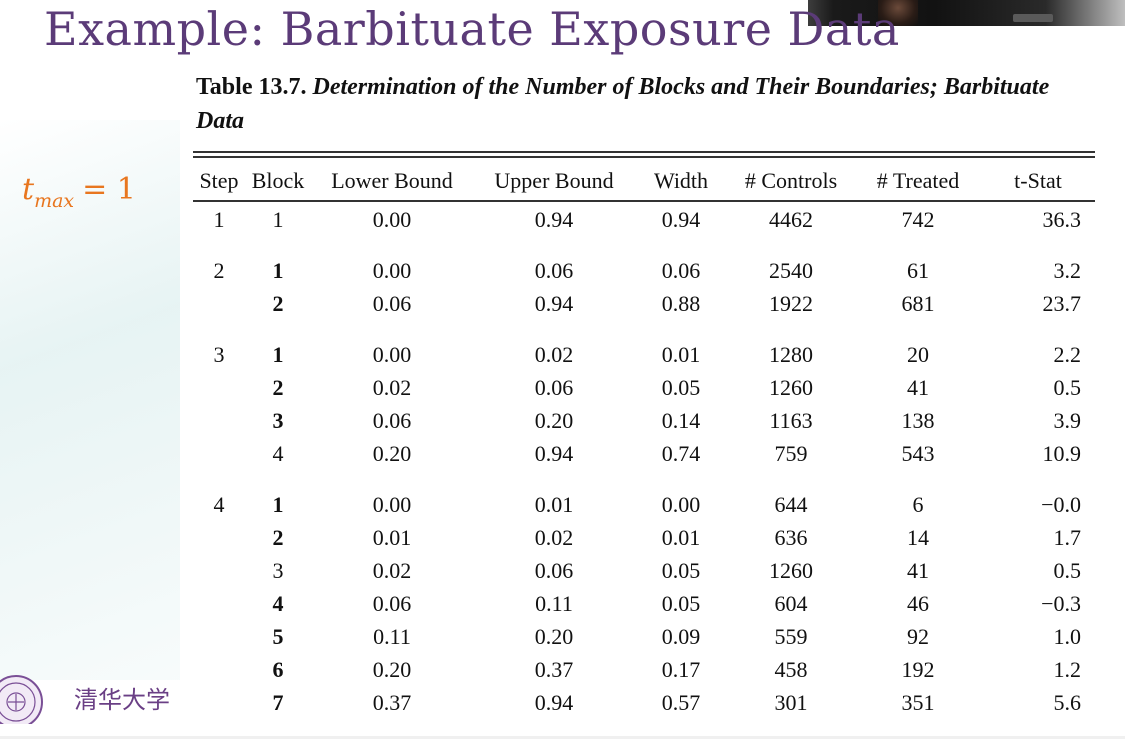  What do you see at coordinates (54, 201) in the screenshot?
I see `formula-subscript: max` at bounding box center [54, 201].